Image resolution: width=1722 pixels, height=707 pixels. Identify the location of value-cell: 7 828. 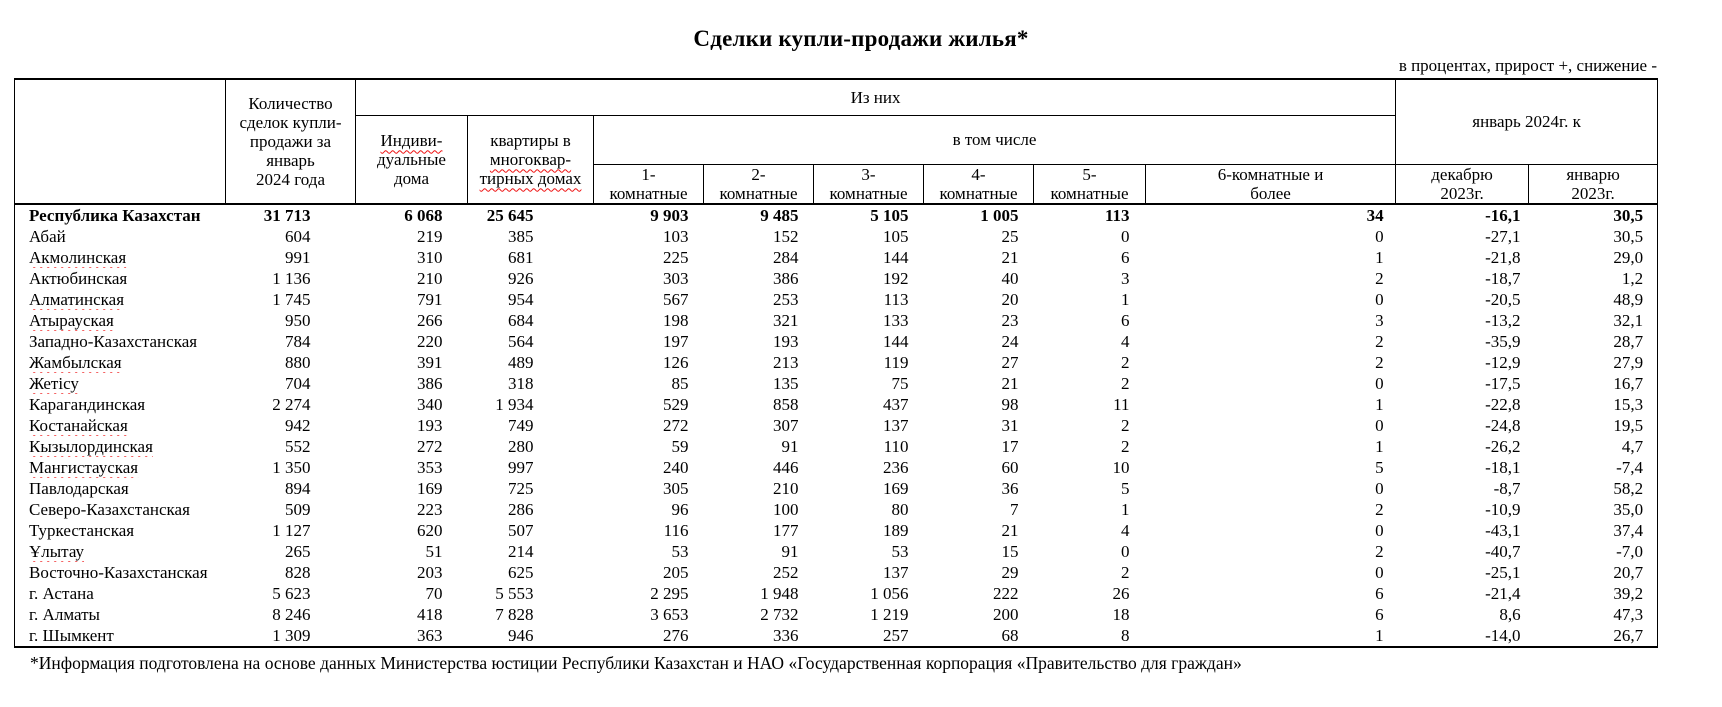
(514, 614).